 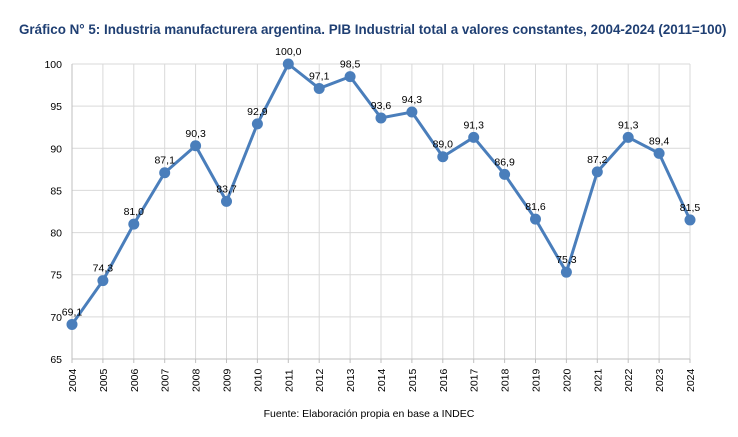 I want to click on x-tick-label: 2014, so click(x=382, y=380).